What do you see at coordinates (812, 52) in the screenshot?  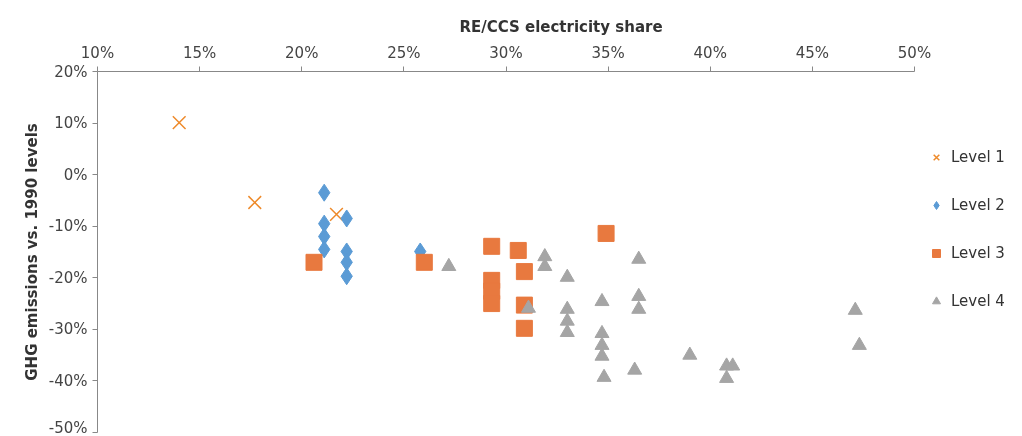 I see `x-tick-label: 45%` at bounding box center [812, 52].